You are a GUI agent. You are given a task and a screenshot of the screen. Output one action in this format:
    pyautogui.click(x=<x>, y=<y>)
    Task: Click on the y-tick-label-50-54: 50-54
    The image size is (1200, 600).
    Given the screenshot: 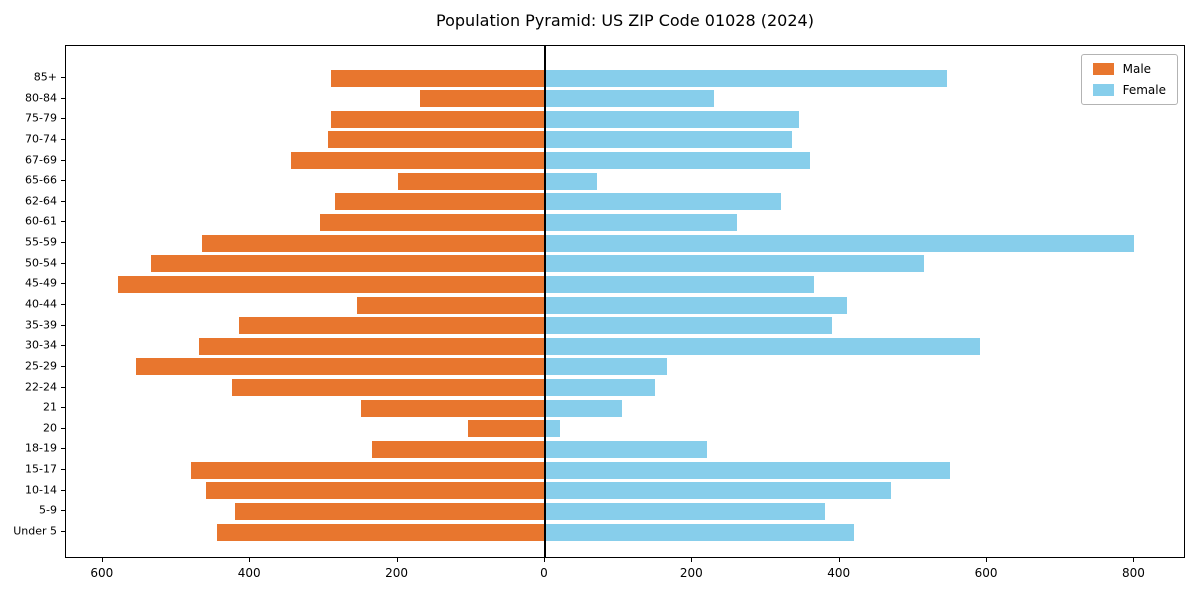 What is the action you would take?
    pyautogui.click(x=41, y=263)
    